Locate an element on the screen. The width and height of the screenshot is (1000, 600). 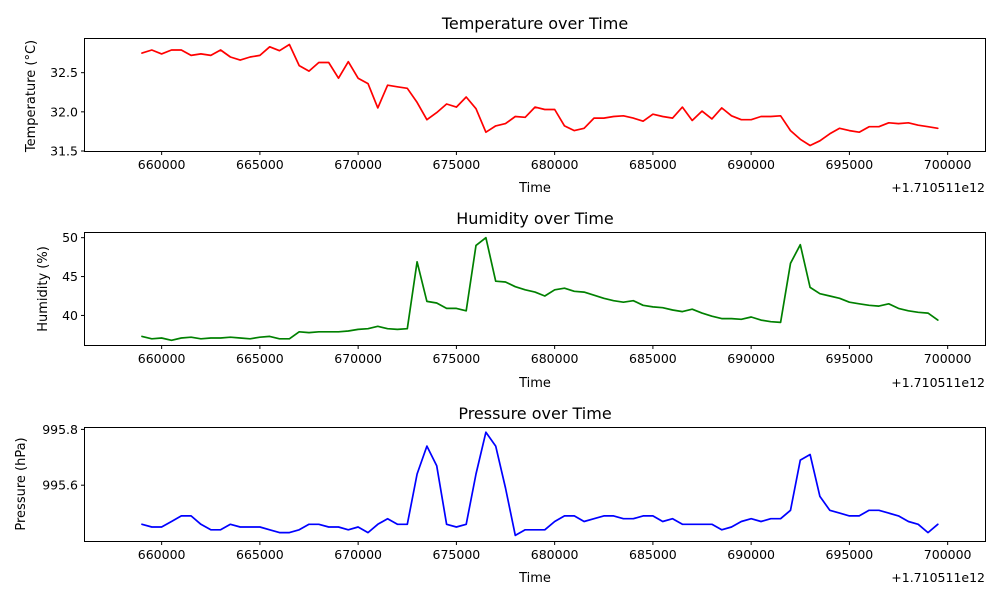
humidity-x-axis-label: Time is located at coordinates (534, 383).